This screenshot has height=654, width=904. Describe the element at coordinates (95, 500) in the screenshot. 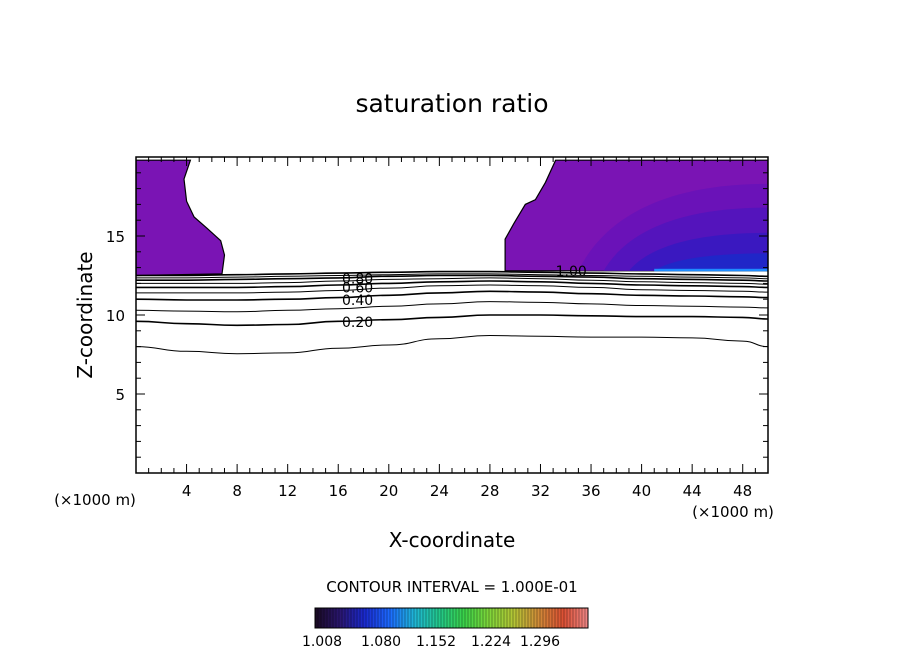

I see `y-axis-unit: (×1000 m)` at that location.